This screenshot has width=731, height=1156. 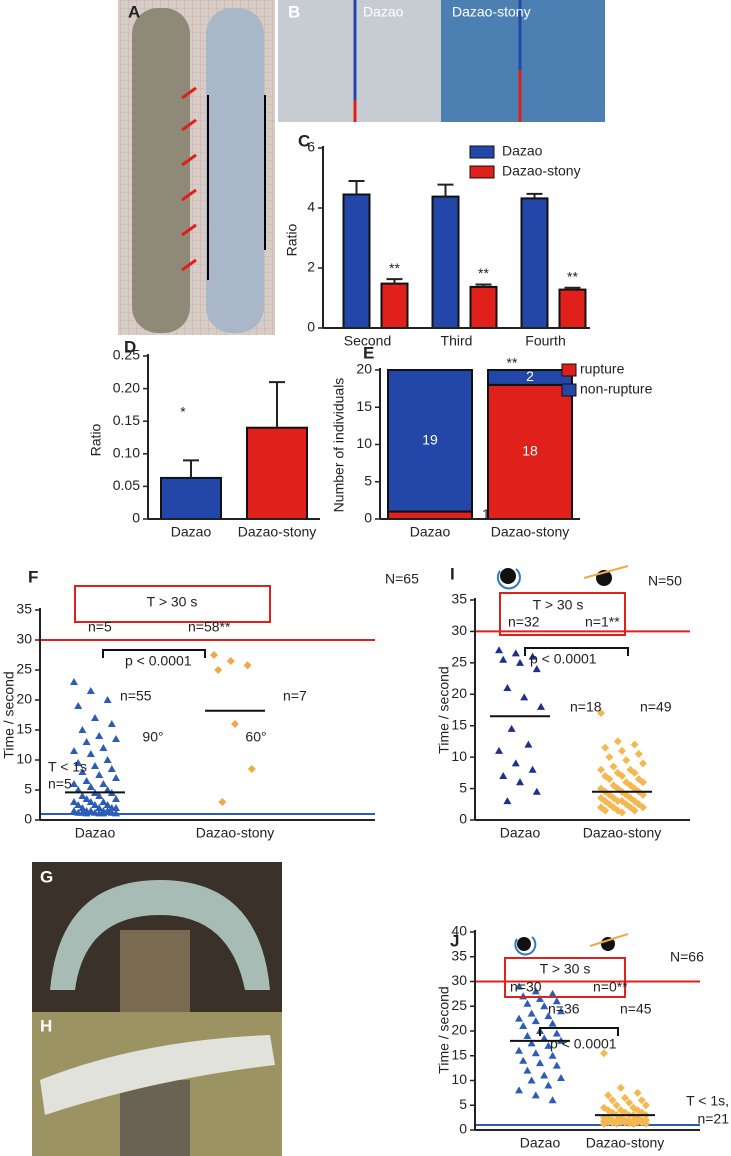 I want to click on y-tick-label: 0.15, so click(x=126, y=420).